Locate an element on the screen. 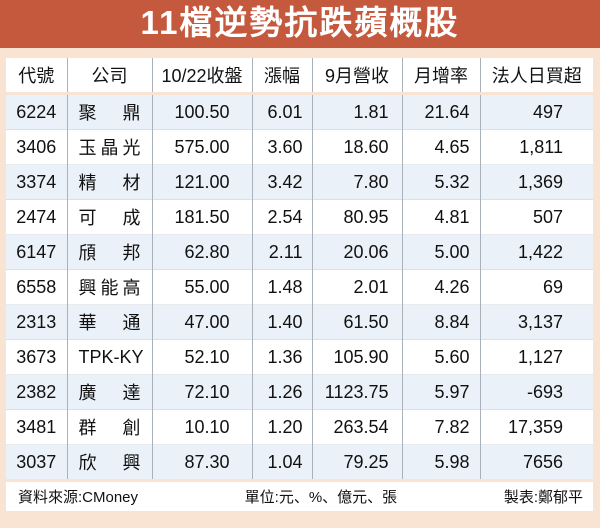 Image resolution: width=600 pixels, height=528 pixels. table-row: 3481 群創 10.10 1.20 263.54 7.82 17,359 is located at coordinates (299, 427).